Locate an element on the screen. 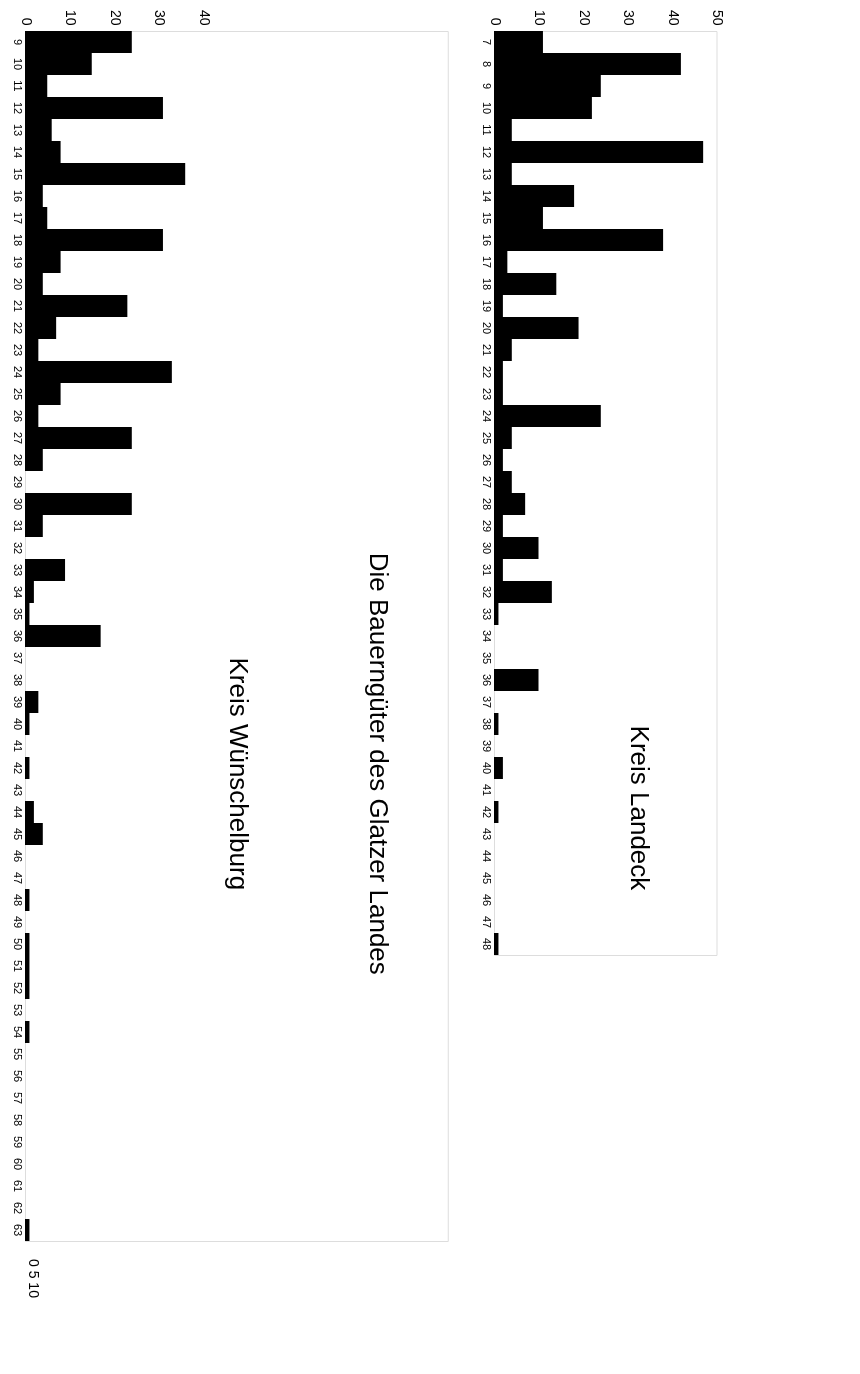  y-tick-label: 38 is located at coordinates (486, 724).